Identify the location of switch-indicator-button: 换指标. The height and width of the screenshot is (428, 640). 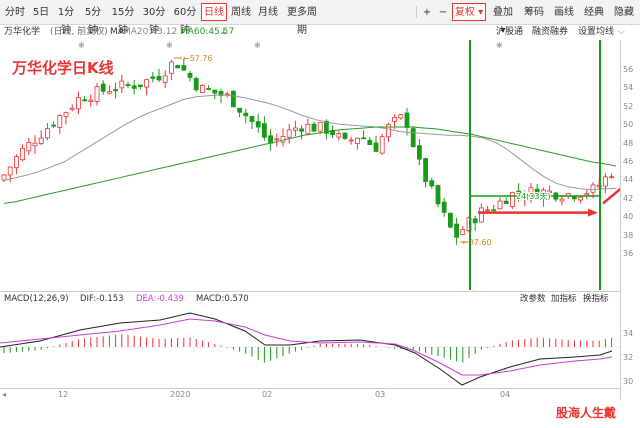
(596, 299).